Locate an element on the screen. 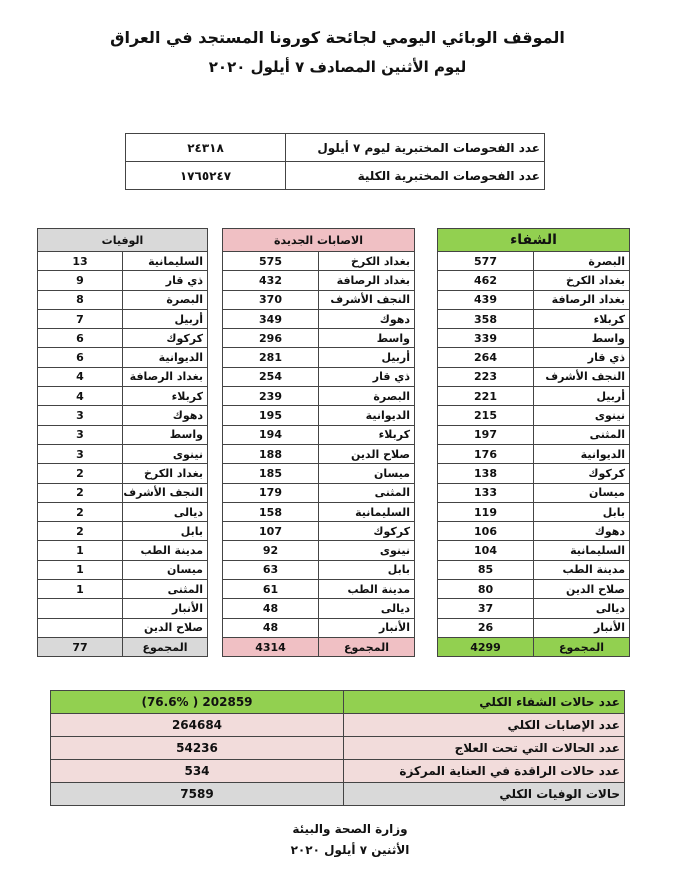 The image size is (675, 892). deaths-row: بغداد الرصافة 4 is located at coordinates (122, 377).